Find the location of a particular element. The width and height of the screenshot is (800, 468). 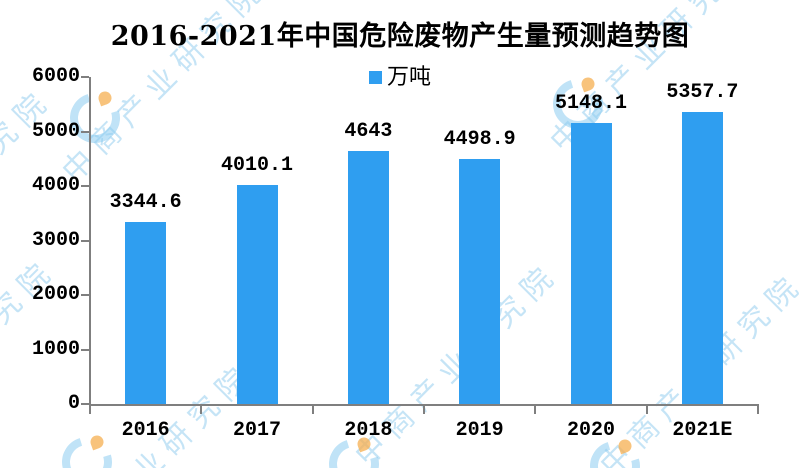

y-axis-tick-label: 5000 is located at coordinates (55, 131).